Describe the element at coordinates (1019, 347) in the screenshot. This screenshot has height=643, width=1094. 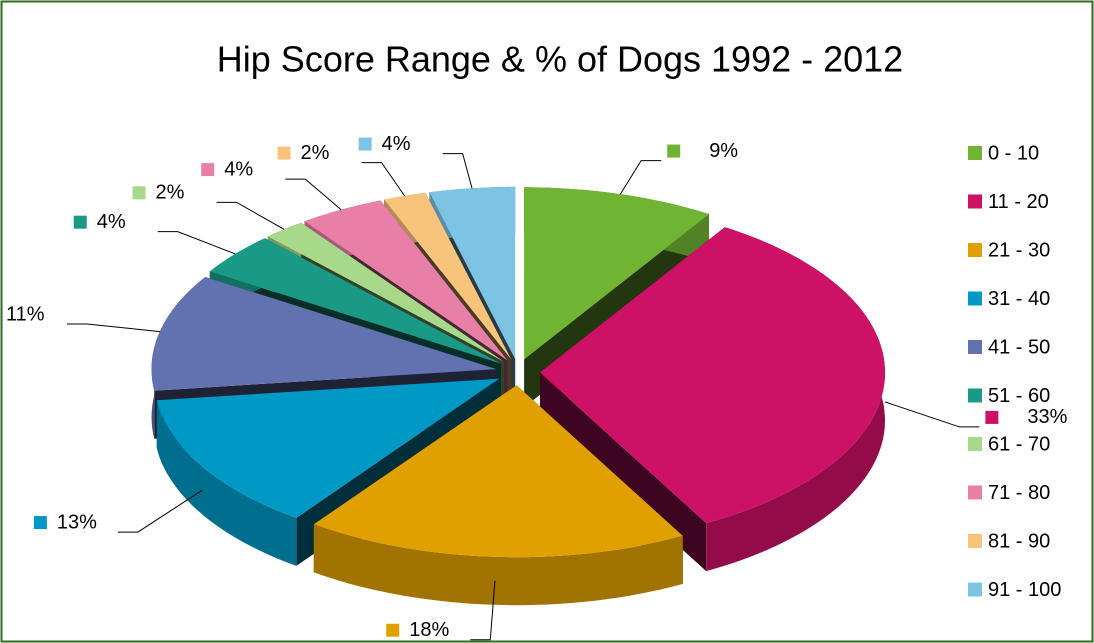
I see `legend-label: 41 - 50` at that location.